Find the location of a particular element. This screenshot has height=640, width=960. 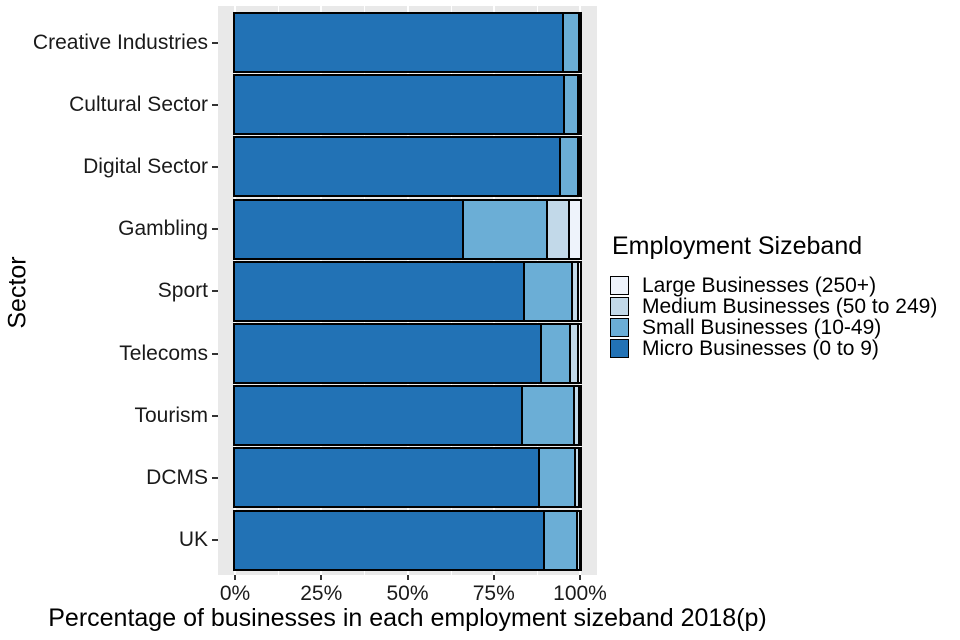

legend-title: Employment Sizeband is located at coordinates (737, 246).